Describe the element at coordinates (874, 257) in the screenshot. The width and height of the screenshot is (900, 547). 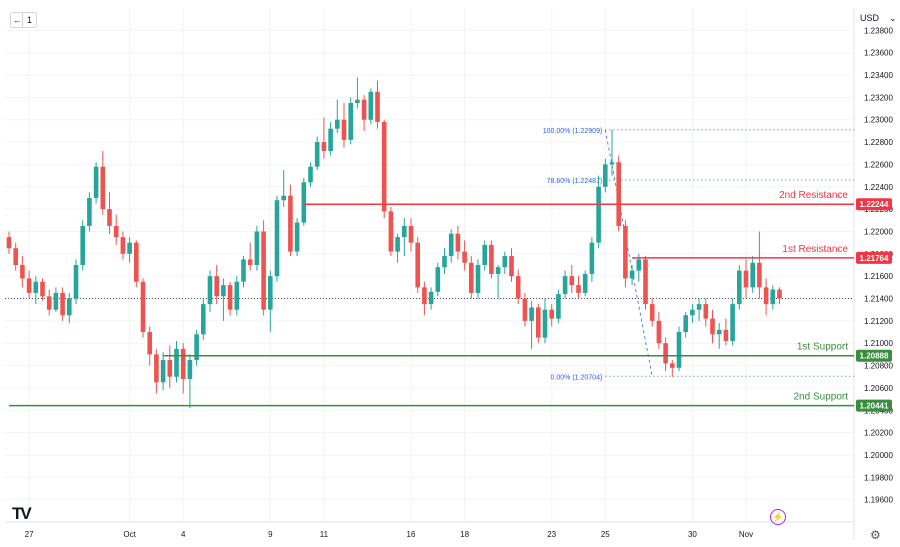
I see `price-badge` at that location.